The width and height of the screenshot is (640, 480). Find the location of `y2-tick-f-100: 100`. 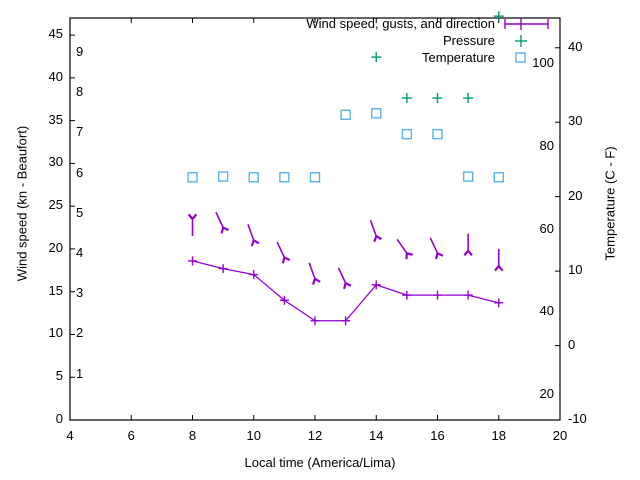

y2-tick-f-100: 100 is located at coordinates (543, 63).